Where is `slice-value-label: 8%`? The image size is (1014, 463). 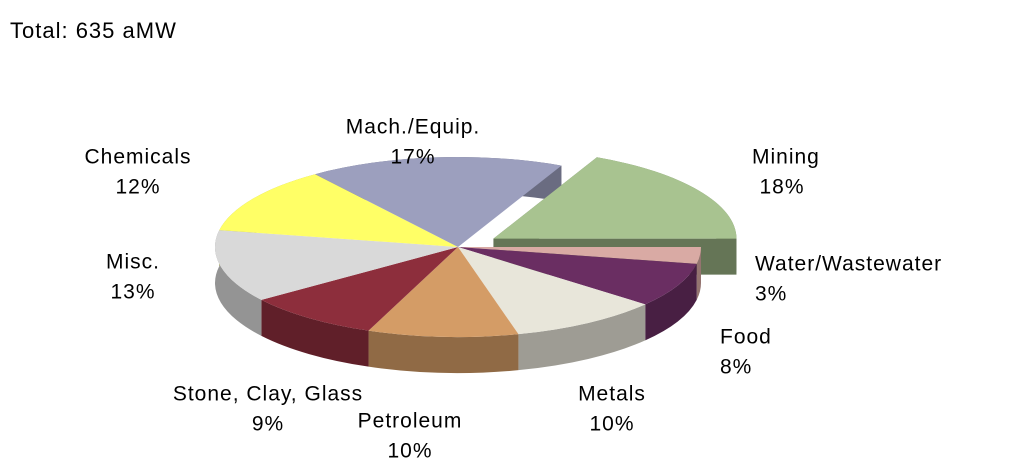 slice-value-label: 8% is located at coordinates (736, 367).